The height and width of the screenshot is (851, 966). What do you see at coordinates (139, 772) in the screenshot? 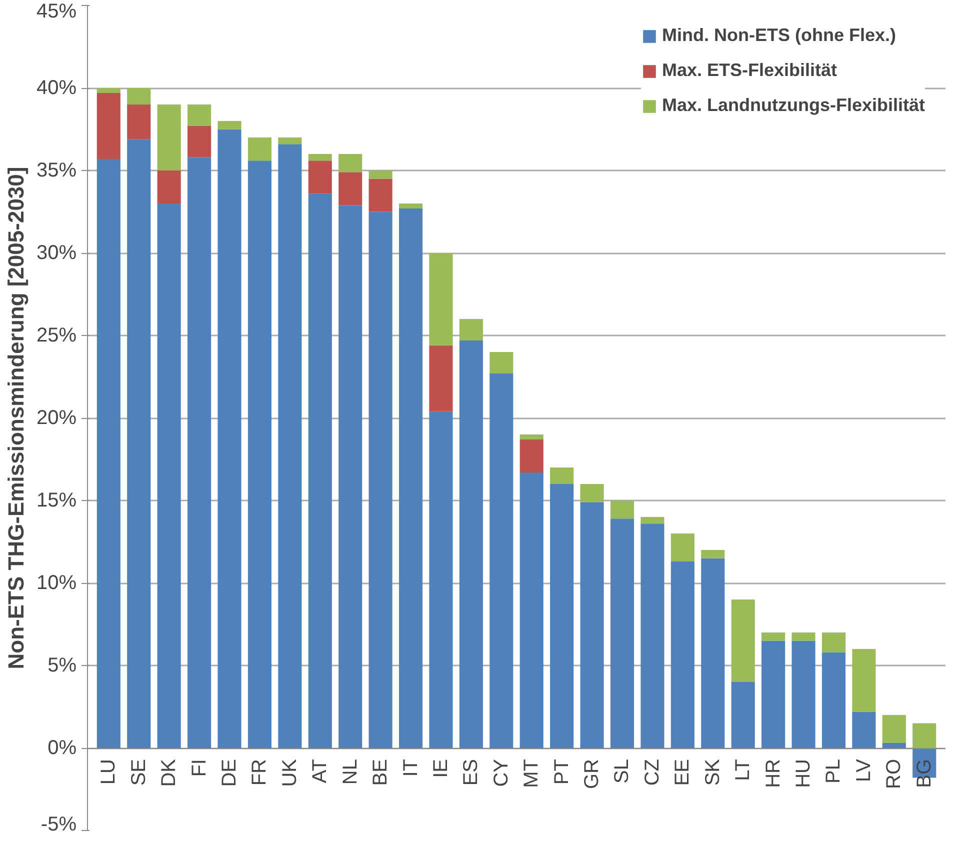
I see `x-tick-label: SE` at bounding box center [139, 772].